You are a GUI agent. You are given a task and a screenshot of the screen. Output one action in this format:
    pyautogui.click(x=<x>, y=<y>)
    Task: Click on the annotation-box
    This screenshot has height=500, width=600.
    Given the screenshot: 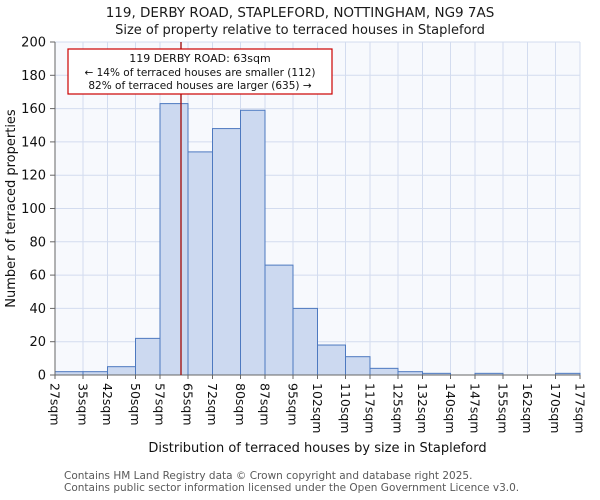 What is the action you would take?
    pyautogui.click(x=200, y=71)
    